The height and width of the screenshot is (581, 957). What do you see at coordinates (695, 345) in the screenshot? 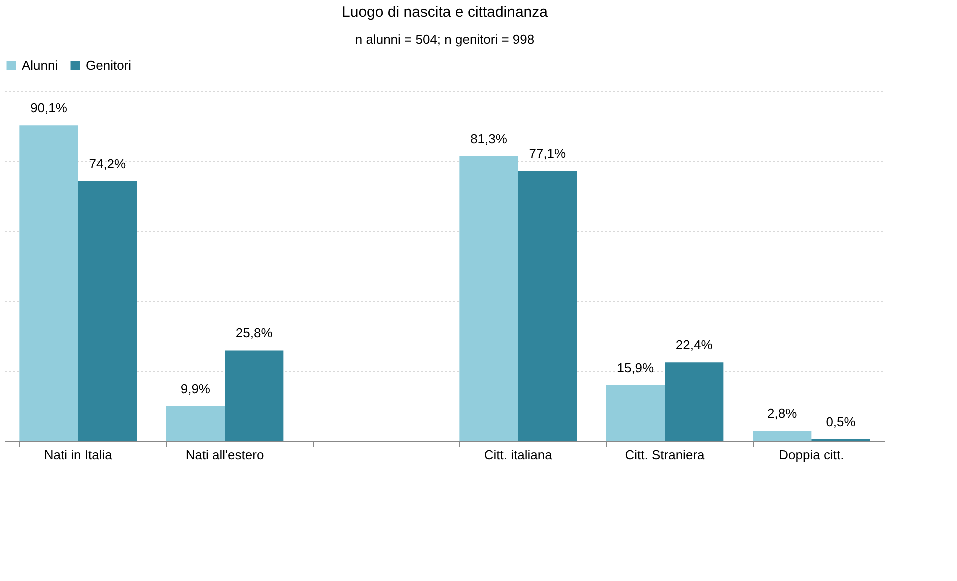
I see `data-label: 22,4%` at bounding box center [695, 345].